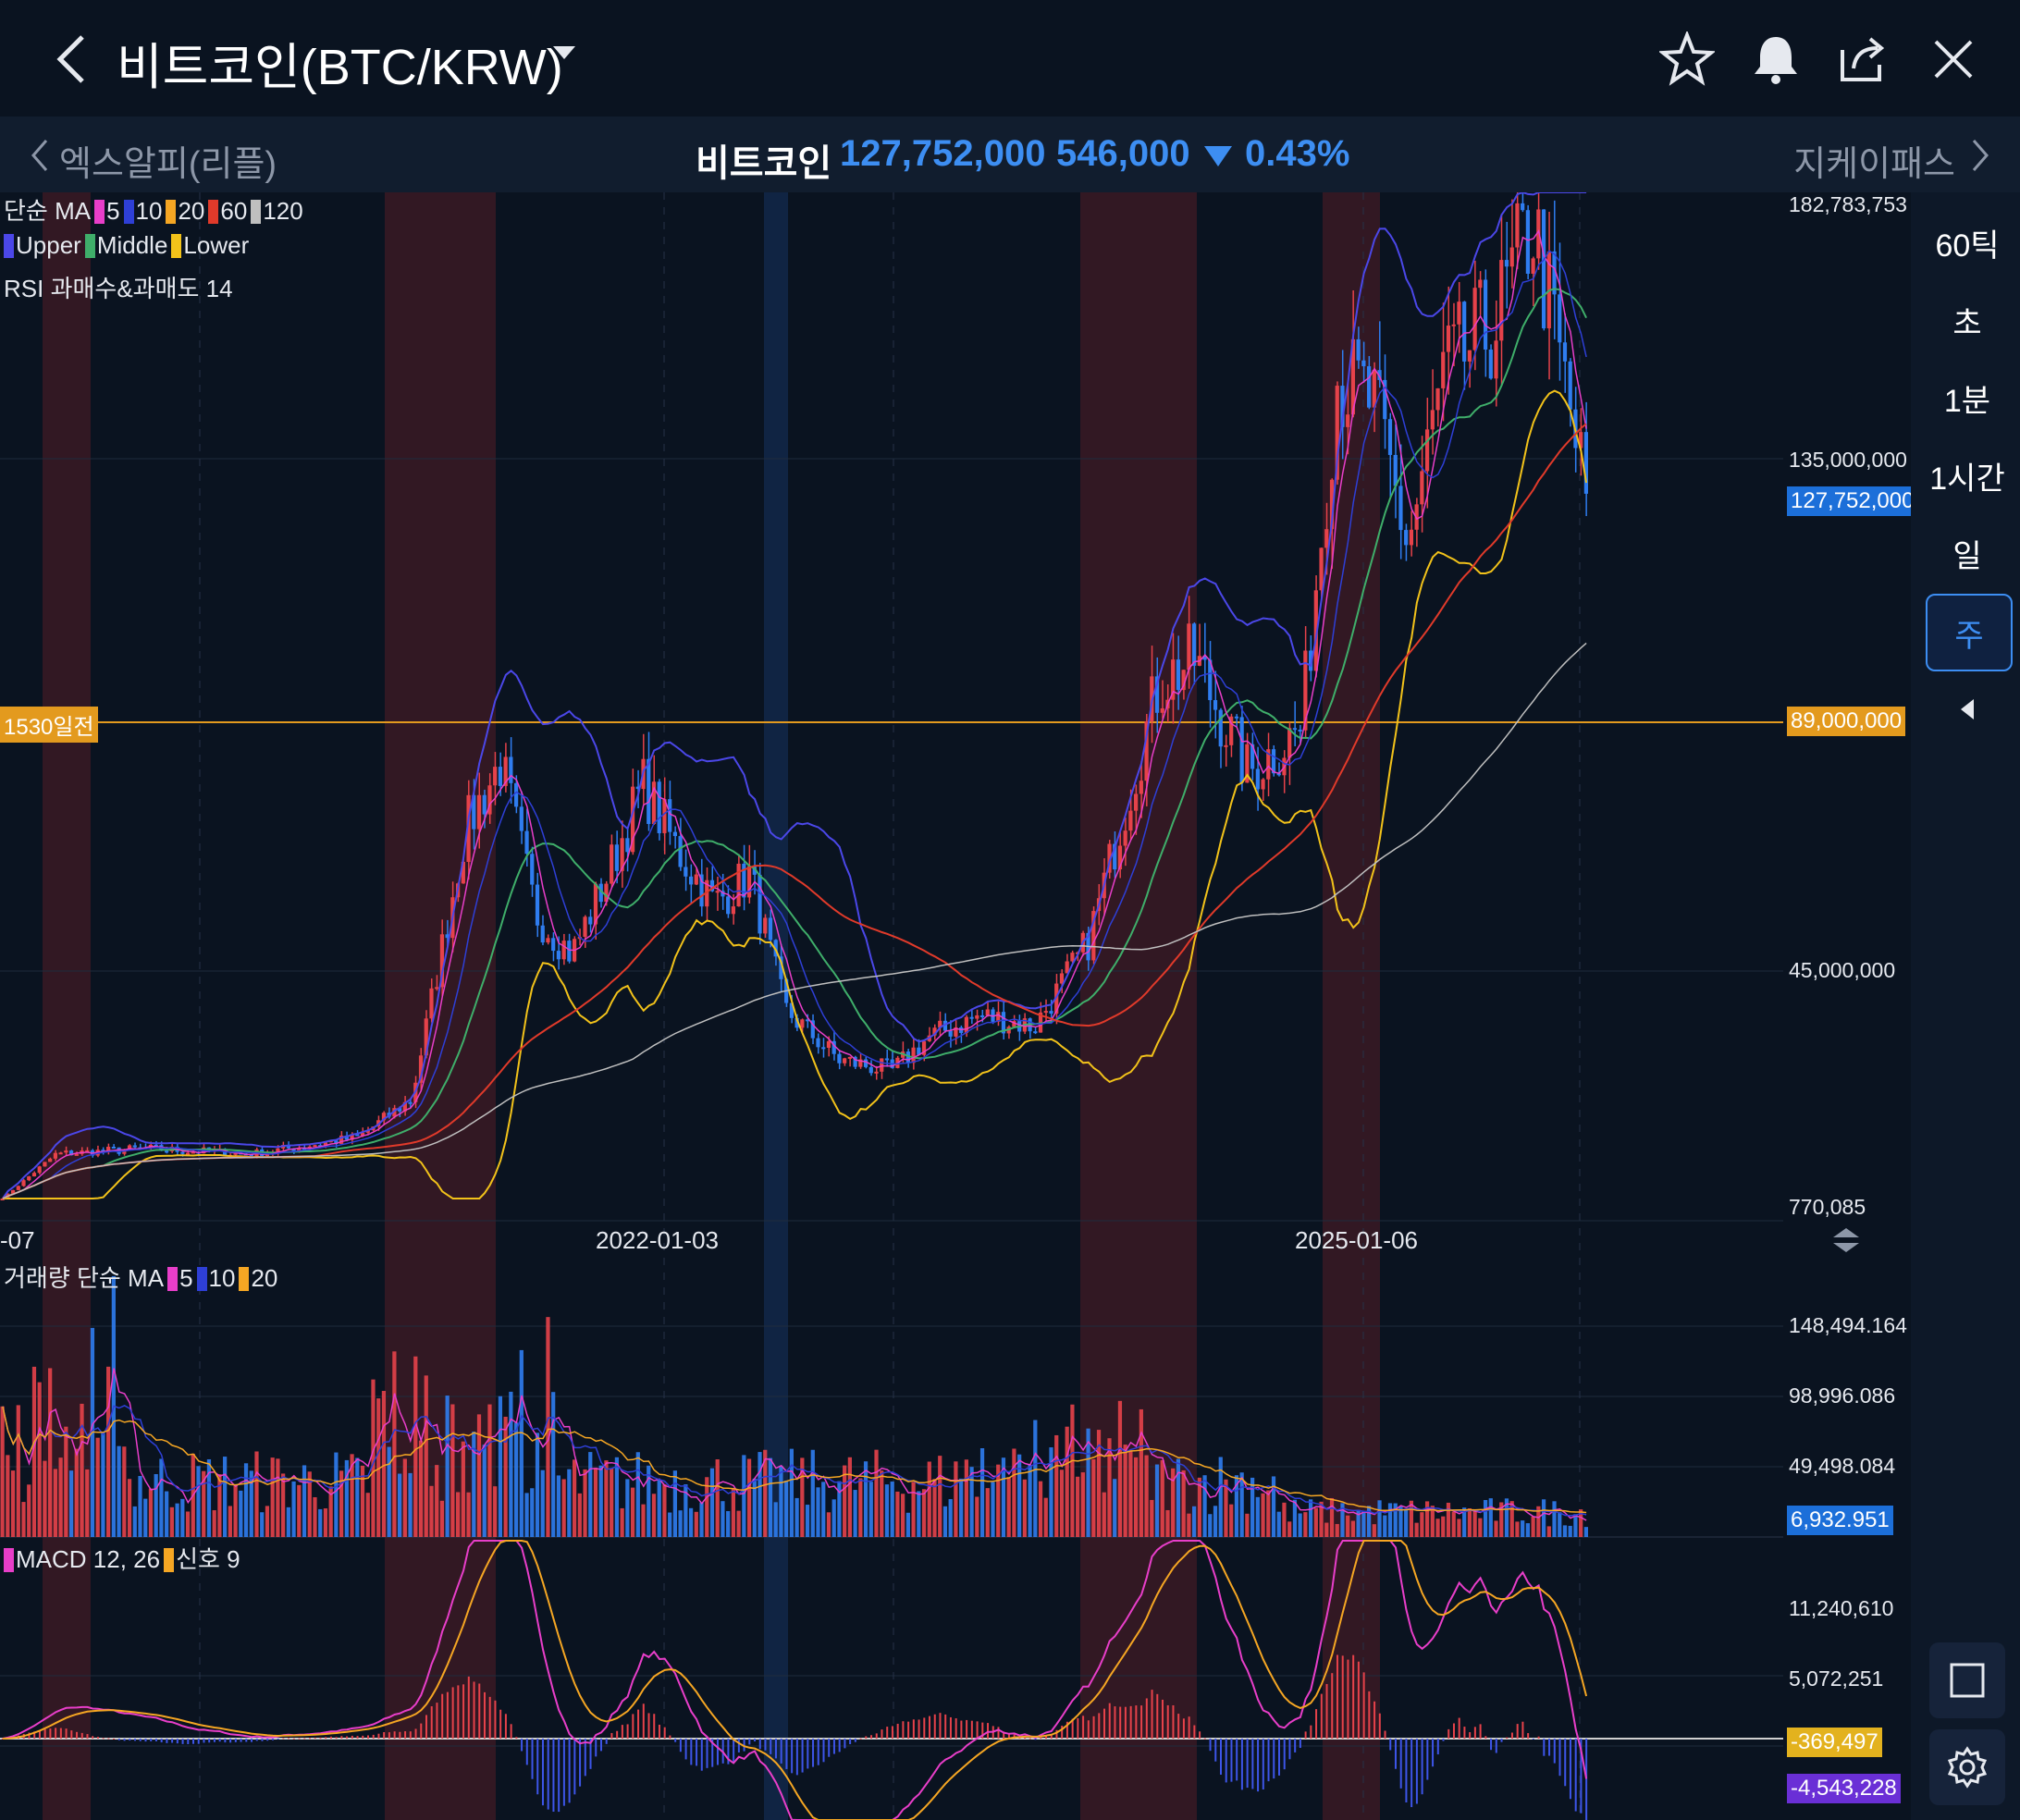 This screenshot has height=1820, width=2020. I want to click on rsi-legend: RSI 과매수&과매도 14, so click(118, 288).